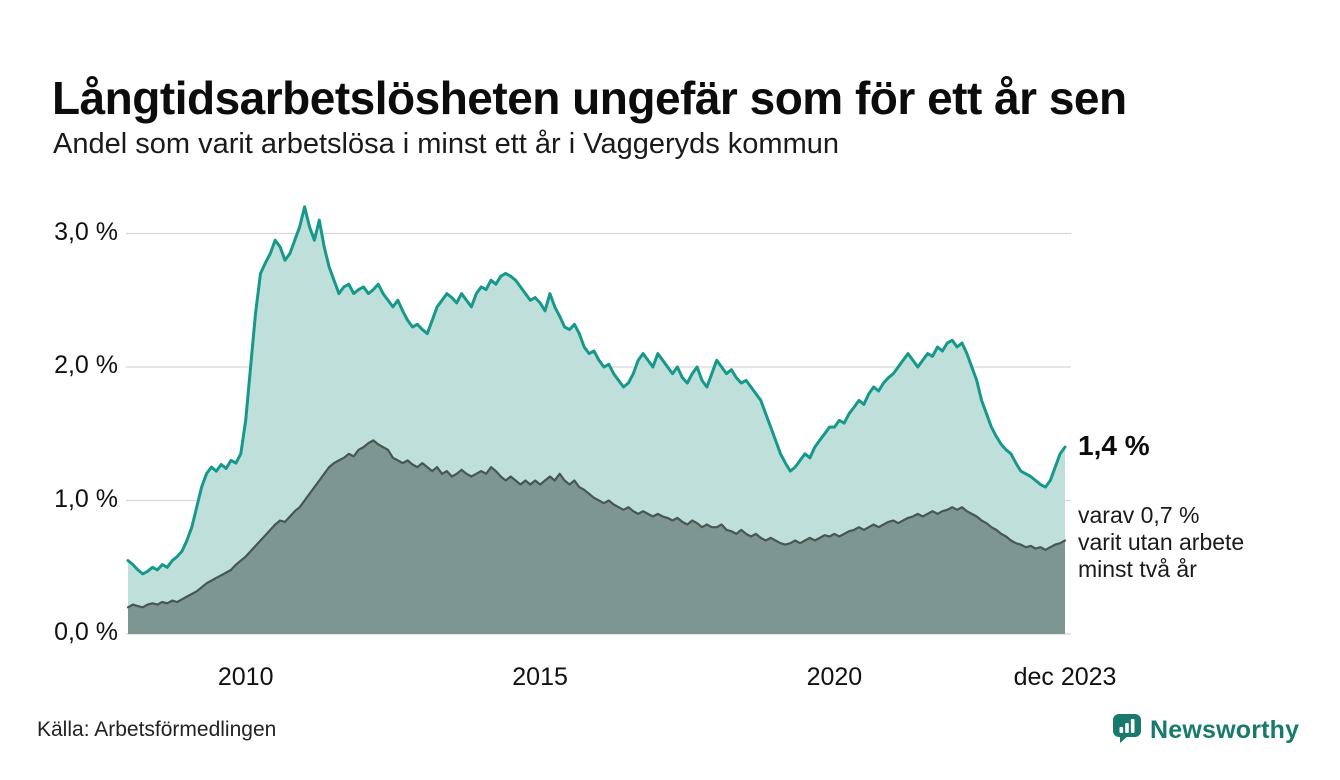 The image size is (1340, 780). What do you see at coordinates (86, 365) in the screenshot?
I see `y-tick-label: 2,0 %` at bounding box center [86, 365].